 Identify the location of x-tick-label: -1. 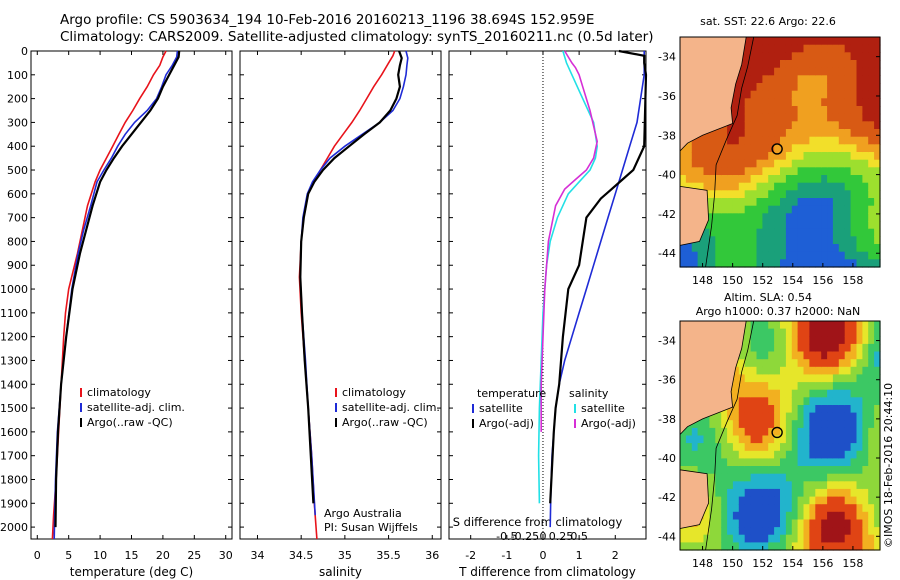
(506, 555).